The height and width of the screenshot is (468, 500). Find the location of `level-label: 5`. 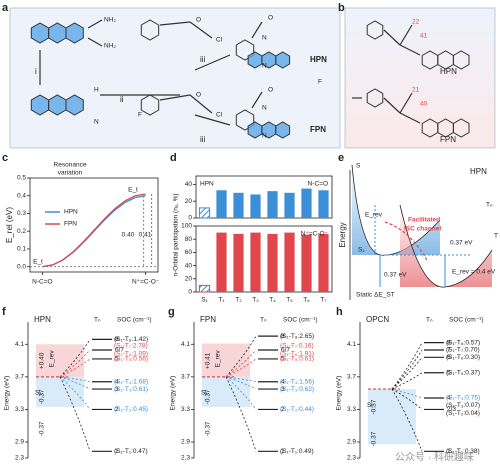

level-label: 5 is located at coordinates (117, 359).